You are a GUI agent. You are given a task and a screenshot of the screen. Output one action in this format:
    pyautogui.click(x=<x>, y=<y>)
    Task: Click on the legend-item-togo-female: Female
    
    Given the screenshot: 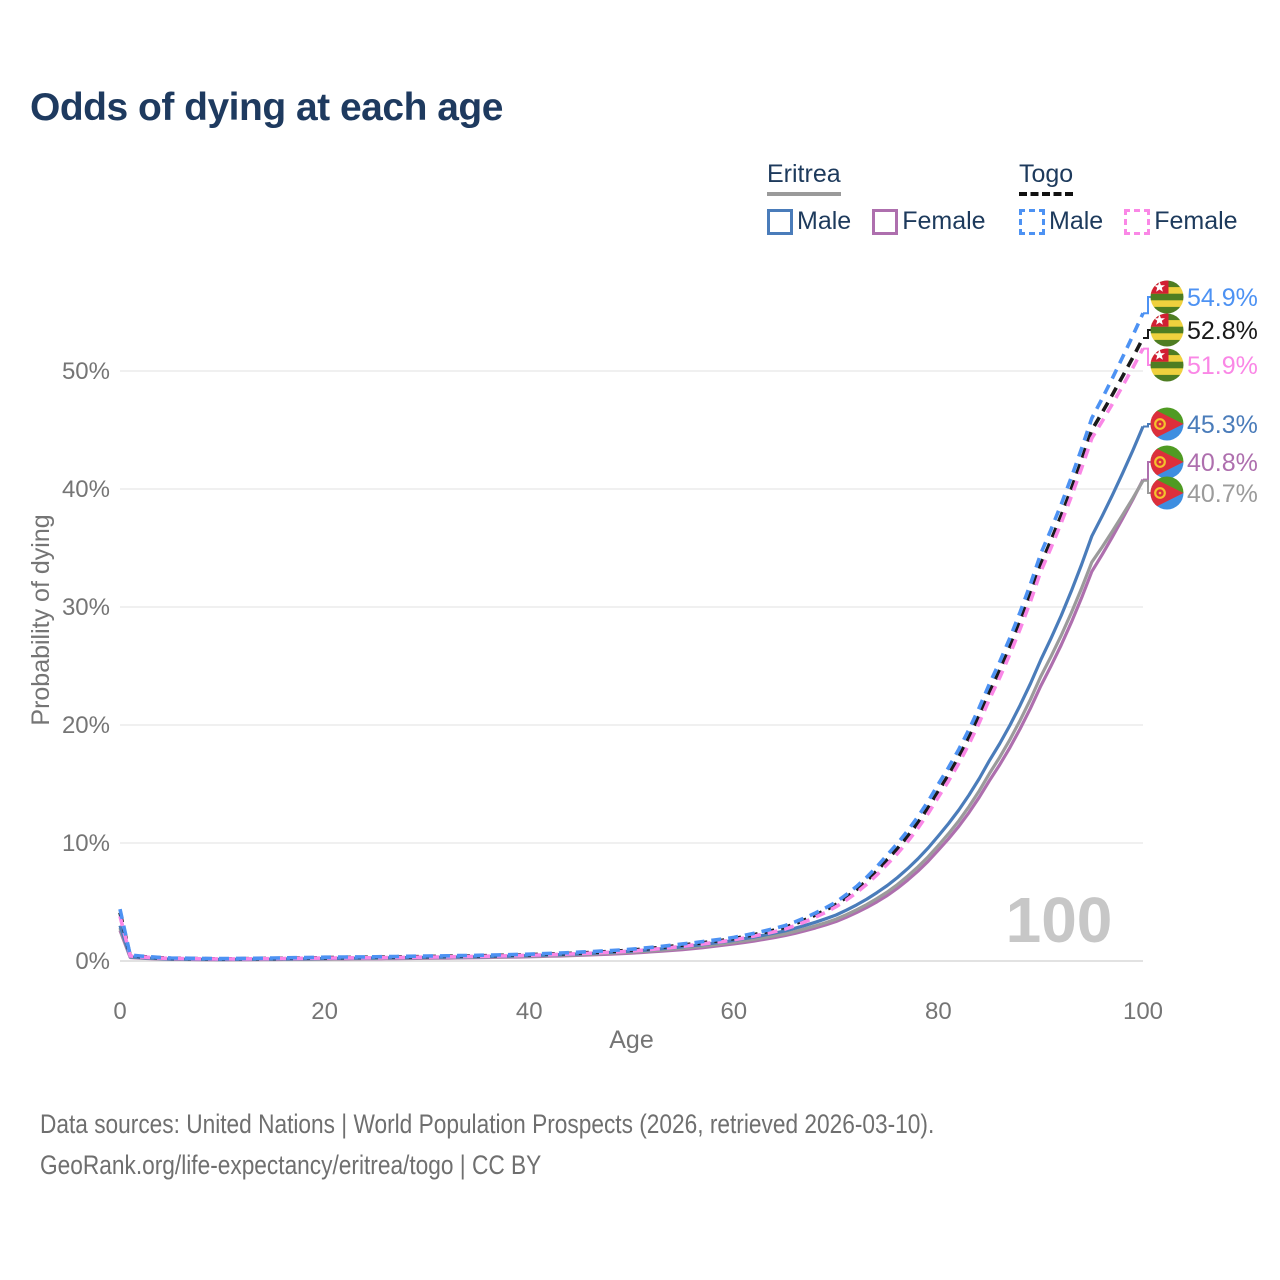 What is the action you would take?
    pyautogui.click(x=1181, y=221)
    